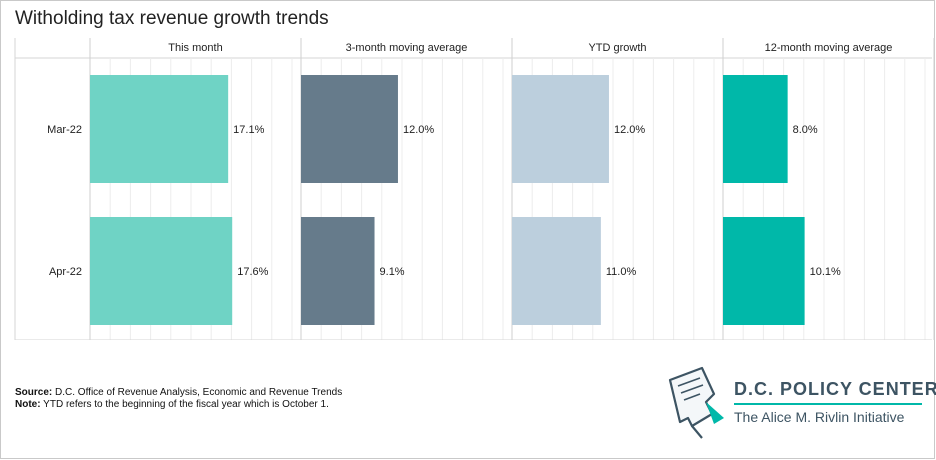 This screenshot has width=936, height=460. I want to click on note-label: Note:, so click(28, 404).